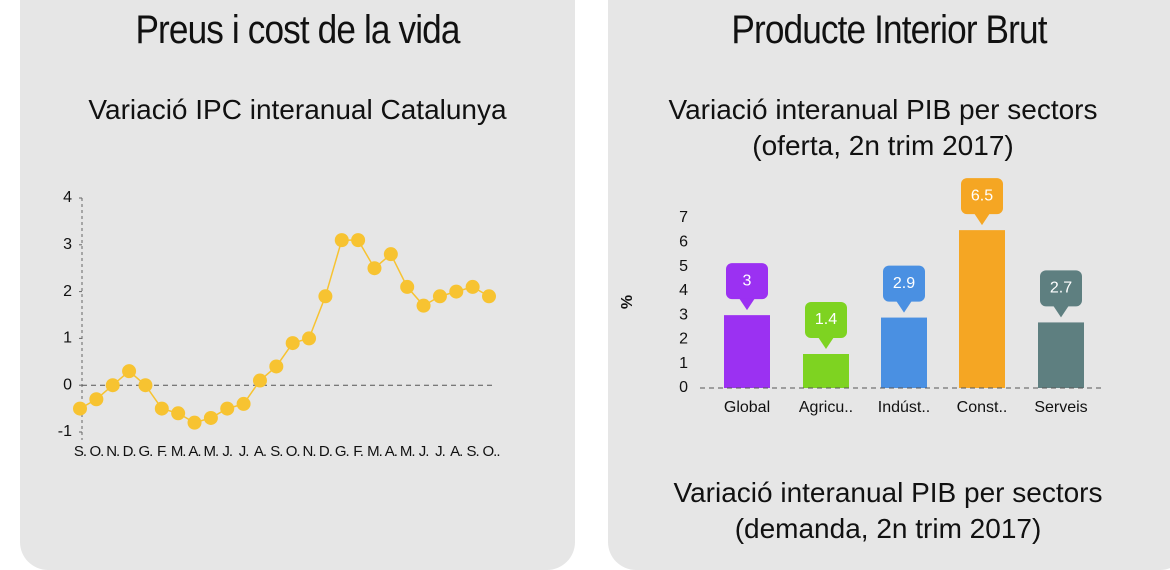 The height and width of the screenshot is (570, 1170). I want to click on y-tick-label: -1, so click(65, 431).